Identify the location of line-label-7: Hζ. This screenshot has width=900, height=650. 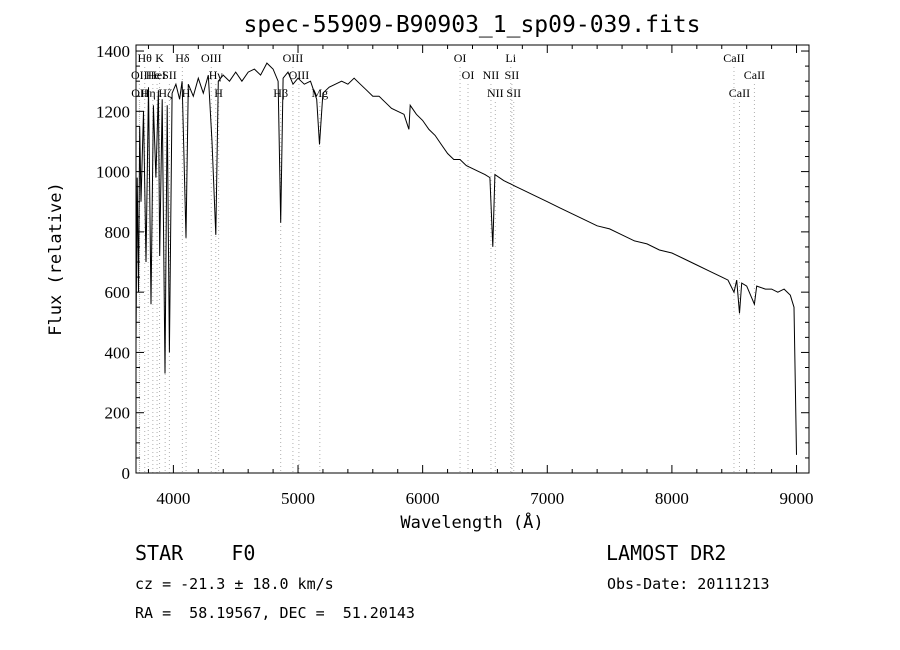
(165, 93).